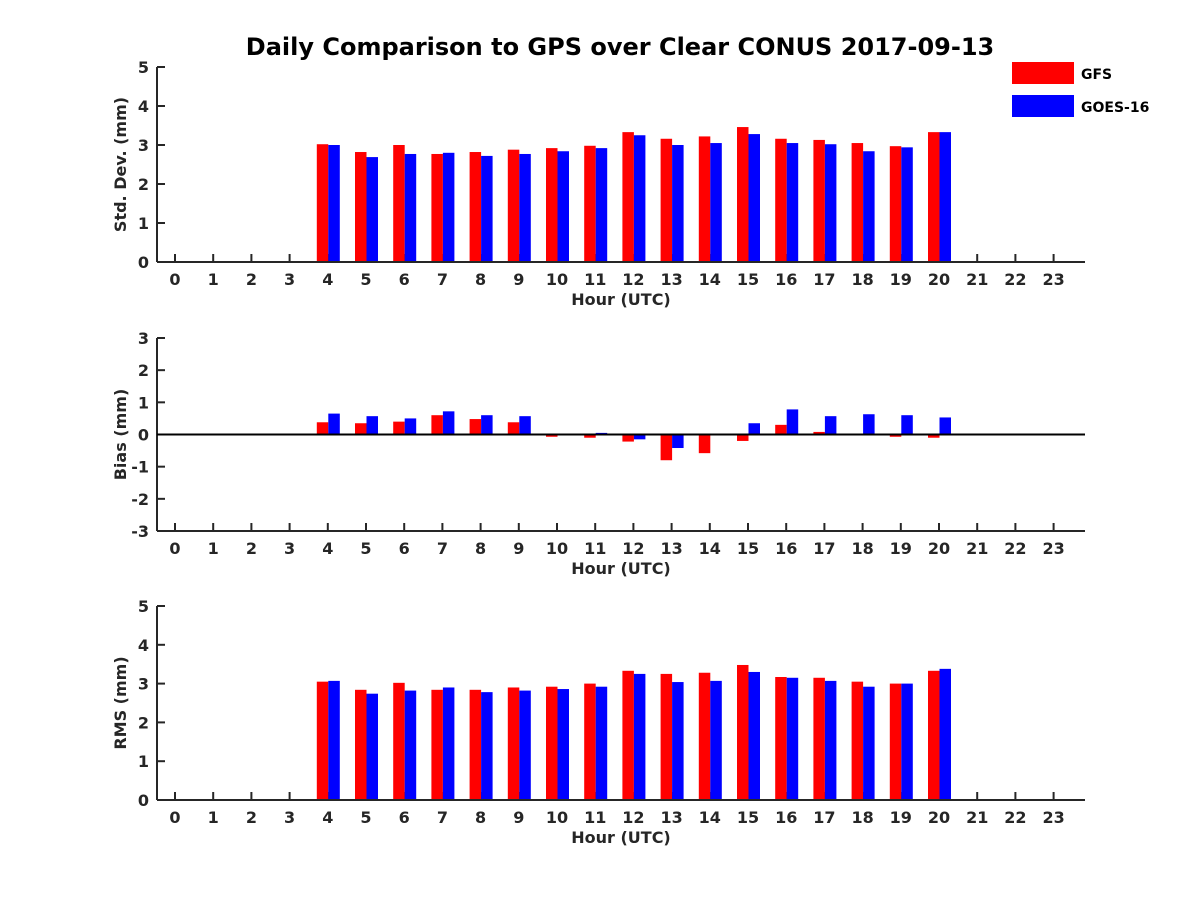 The height and width of the screenshot is (900, 1200). I want to click on y-tick-label: 1, so click(143, 402).